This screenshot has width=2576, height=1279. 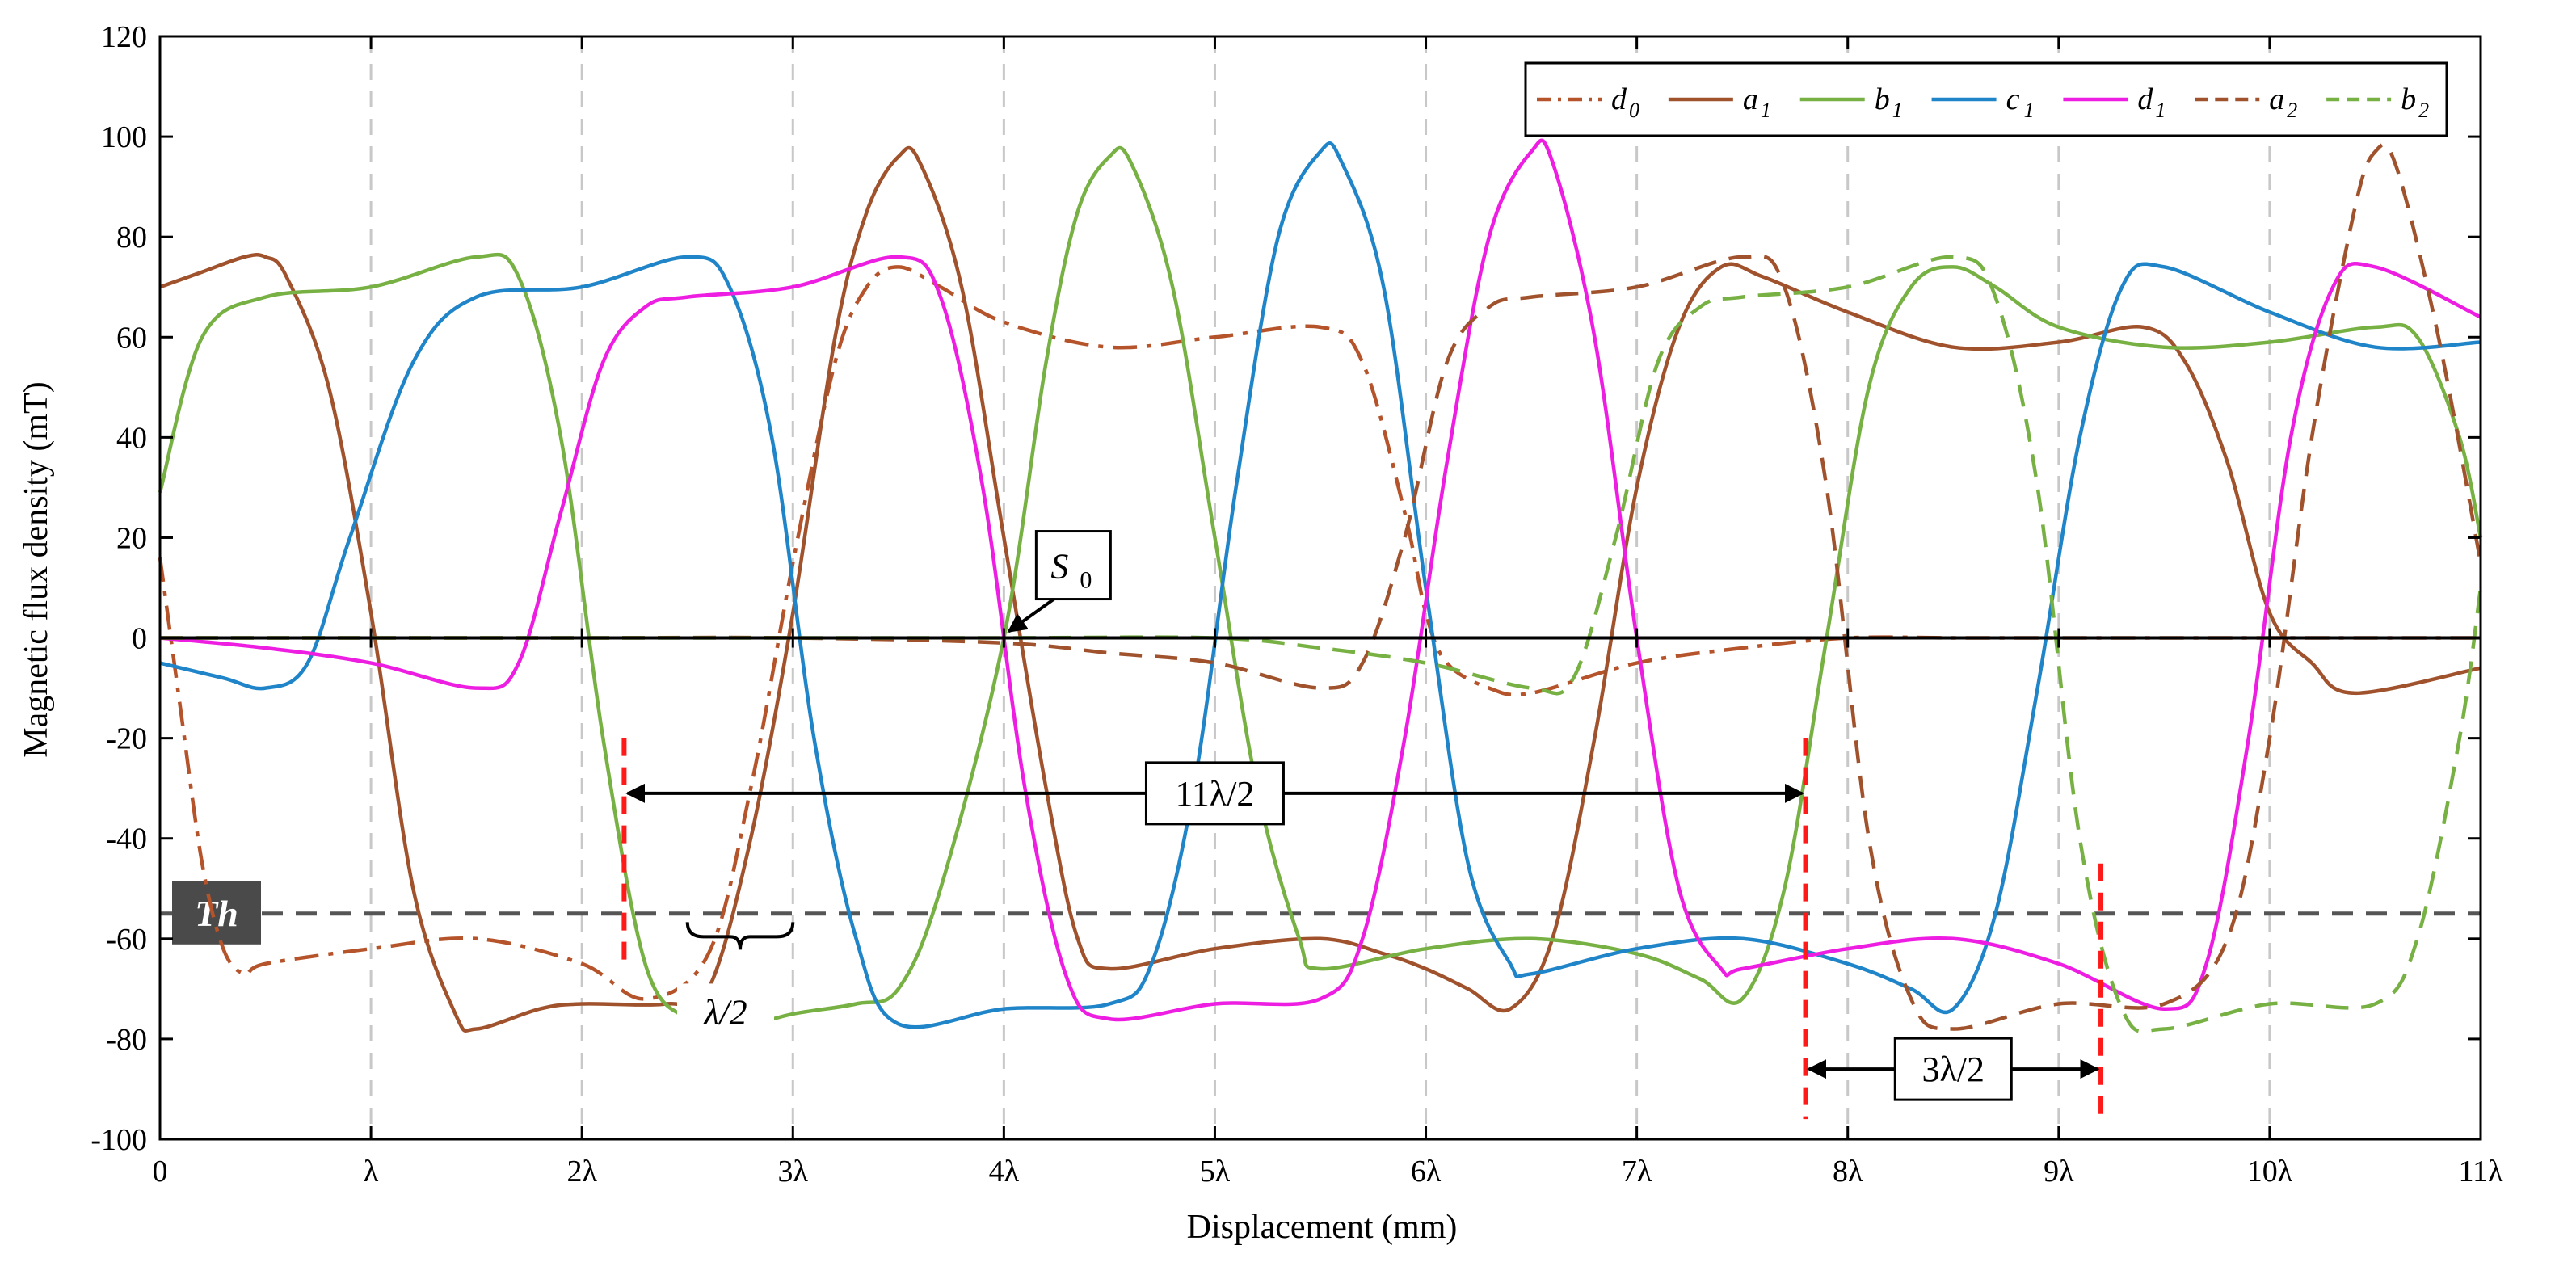 What do you see at coordinates (131, 238) in the screenshot?
I see `y-tick-label: 80` at bounding box center [131, 238].